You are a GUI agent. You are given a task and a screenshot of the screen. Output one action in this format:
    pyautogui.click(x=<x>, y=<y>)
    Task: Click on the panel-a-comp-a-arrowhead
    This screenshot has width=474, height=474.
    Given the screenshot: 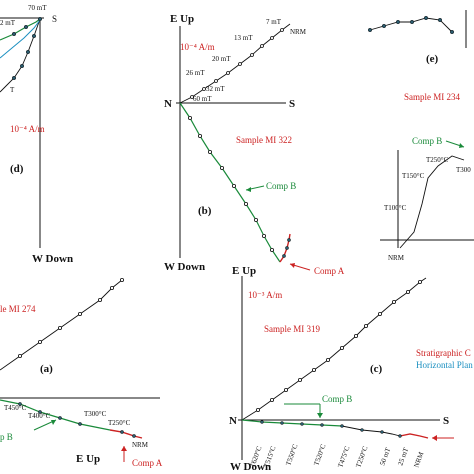 What is the action you would take?
    pyautogui.click(x=124, y=448)
    